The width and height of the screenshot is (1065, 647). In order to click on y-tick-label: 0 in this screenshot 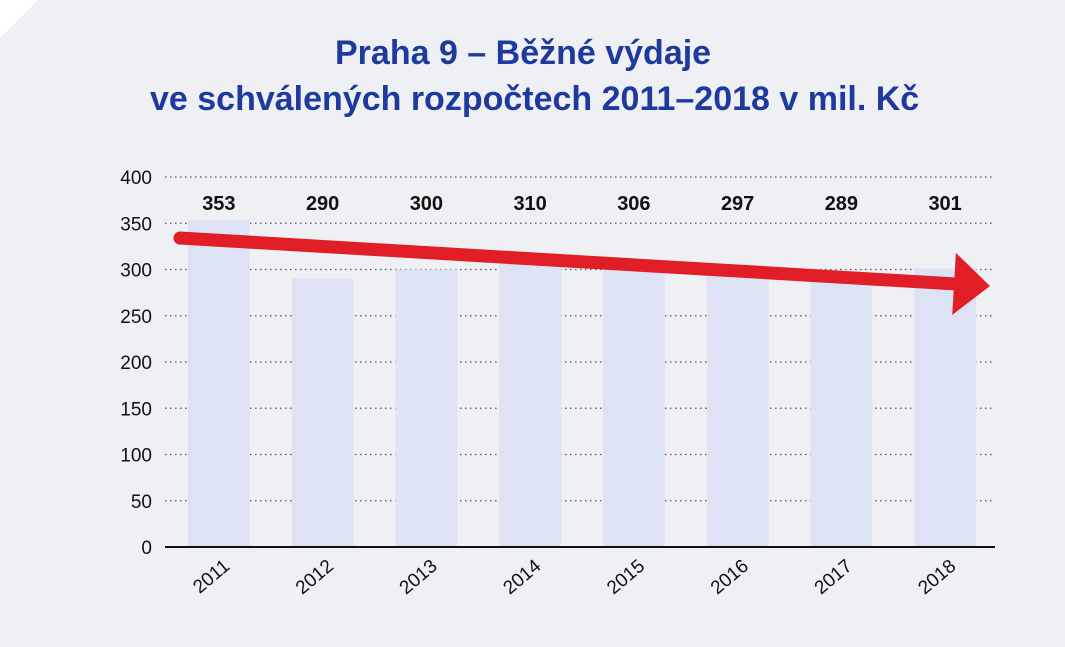, I will do `click(146, 548)`.